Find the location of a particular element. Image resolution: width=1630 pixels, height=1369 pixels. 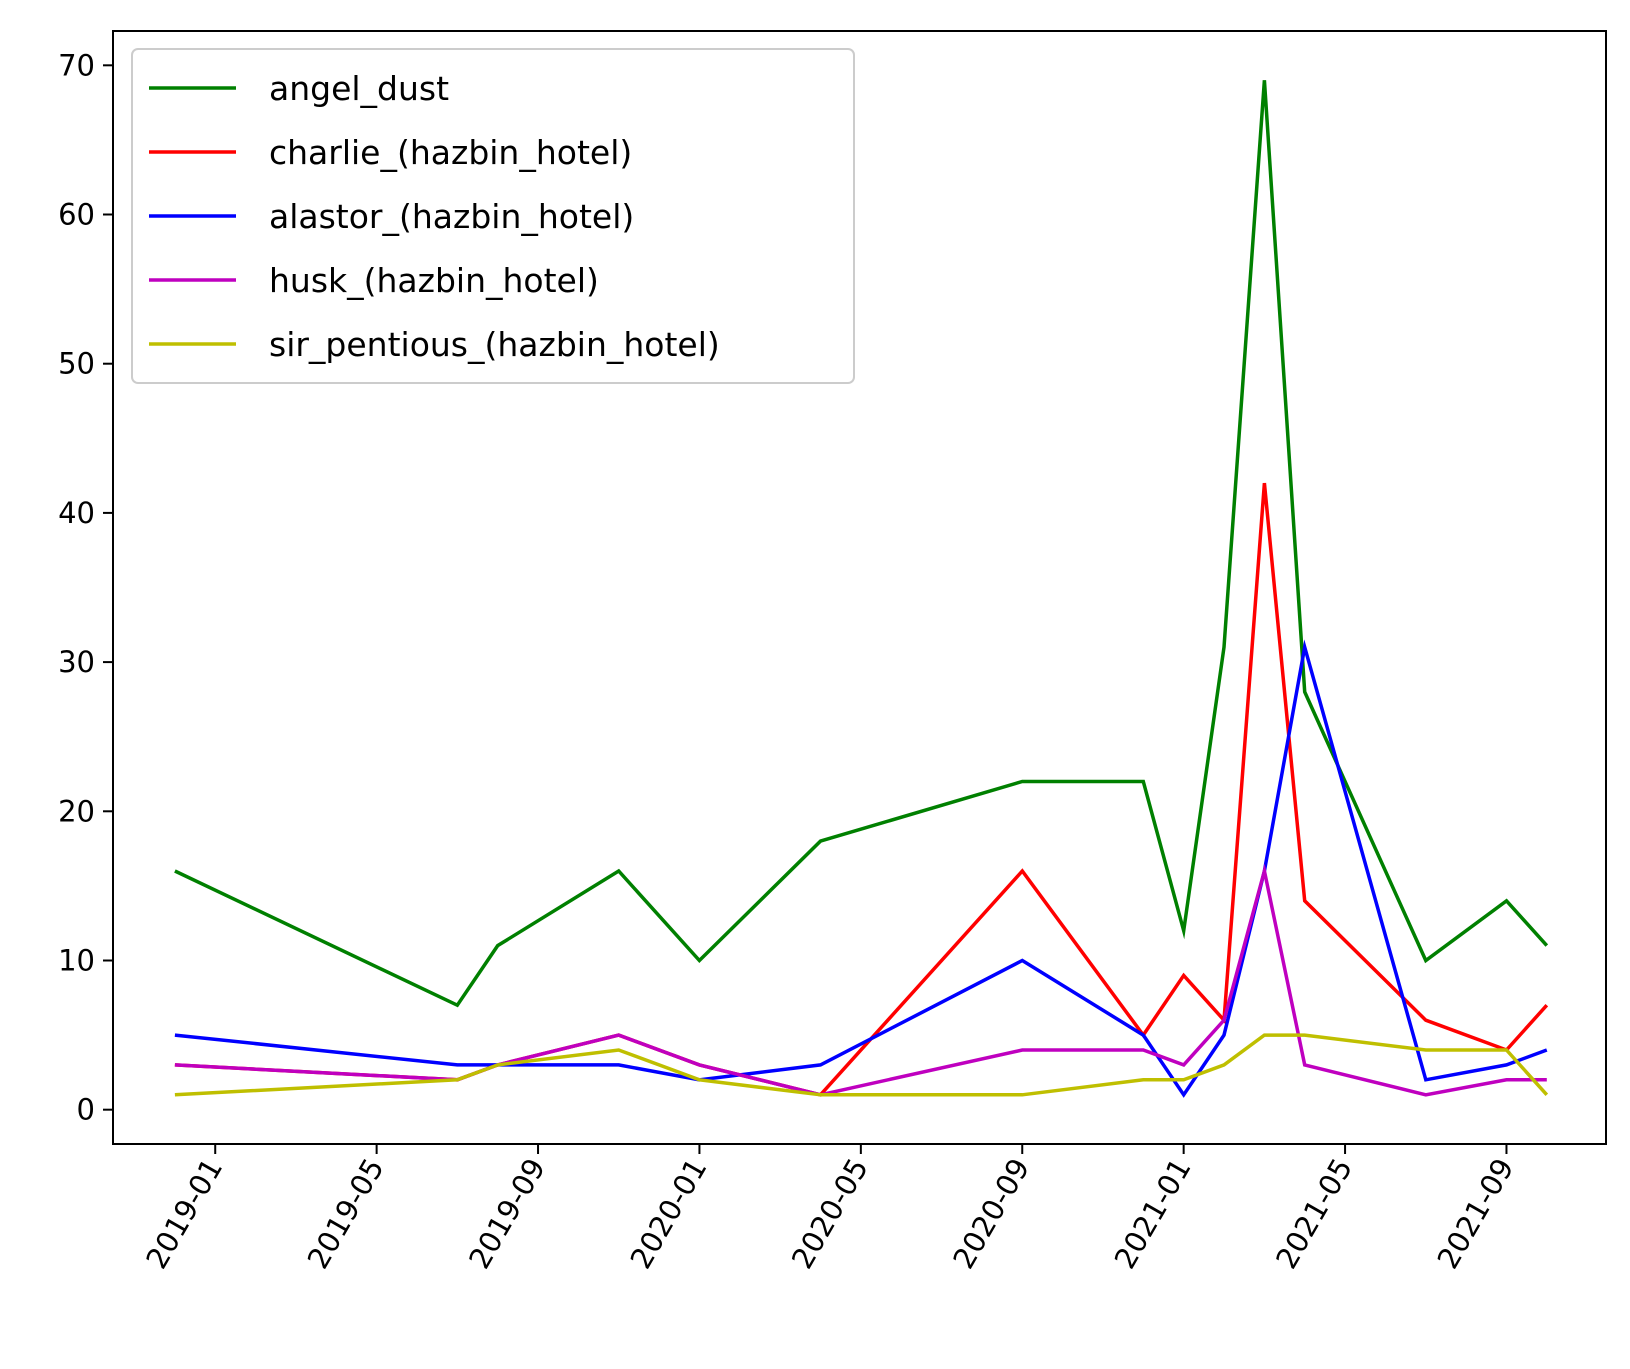

legend-box is located at coordinates (493, 216).